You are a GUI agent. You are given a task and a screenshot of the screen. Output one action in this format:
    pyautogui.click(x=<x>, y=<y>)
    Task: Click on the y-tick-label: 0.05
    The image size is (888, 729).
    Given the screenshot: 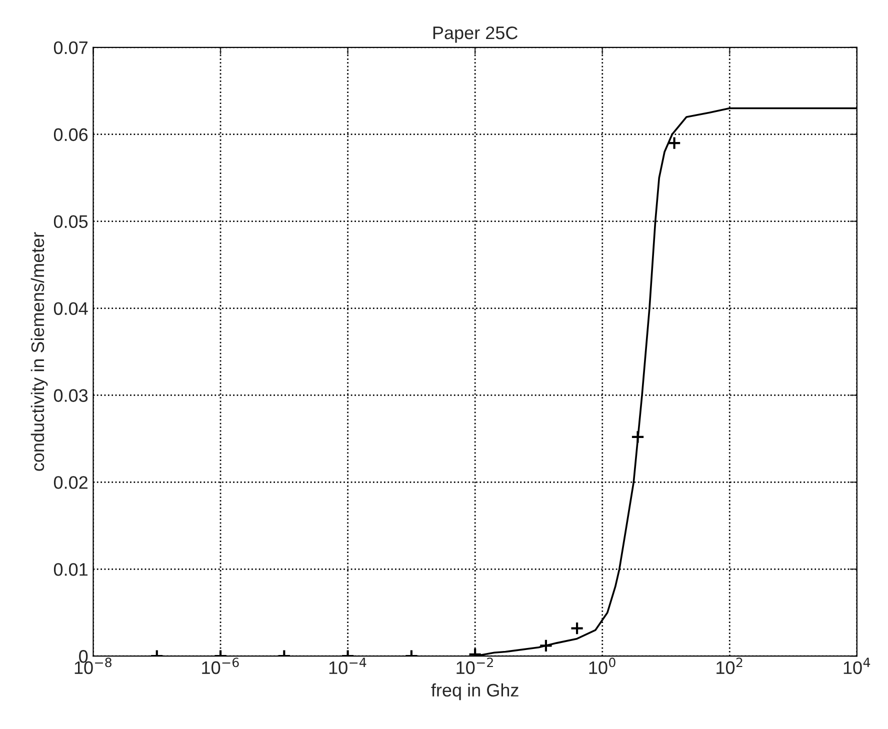 What is the action you would take?
    pyautogui.click(x=71, y=221)
    